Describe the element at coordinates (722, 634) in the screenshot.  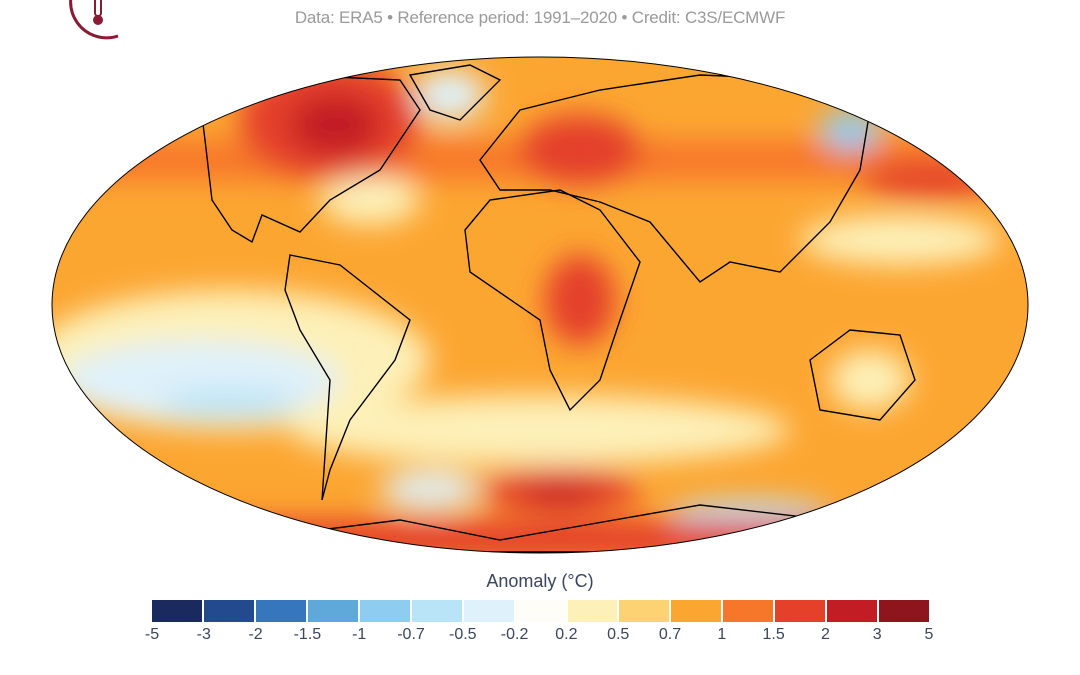
I see `colorbar-tick-label: 1` at that location.